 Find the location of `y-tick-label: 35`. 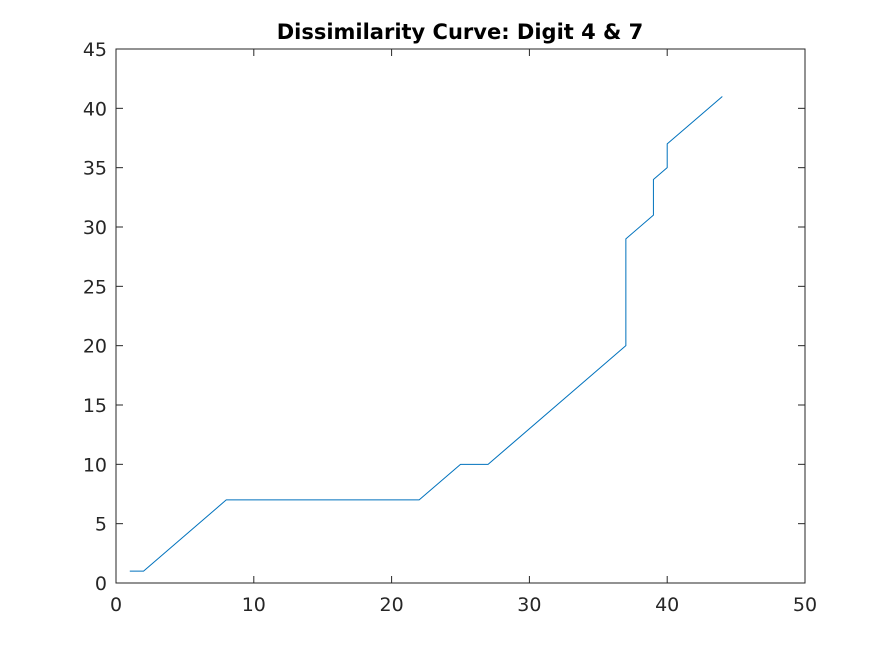

y-tick-label: 35 is located at coordinates (95, 169).